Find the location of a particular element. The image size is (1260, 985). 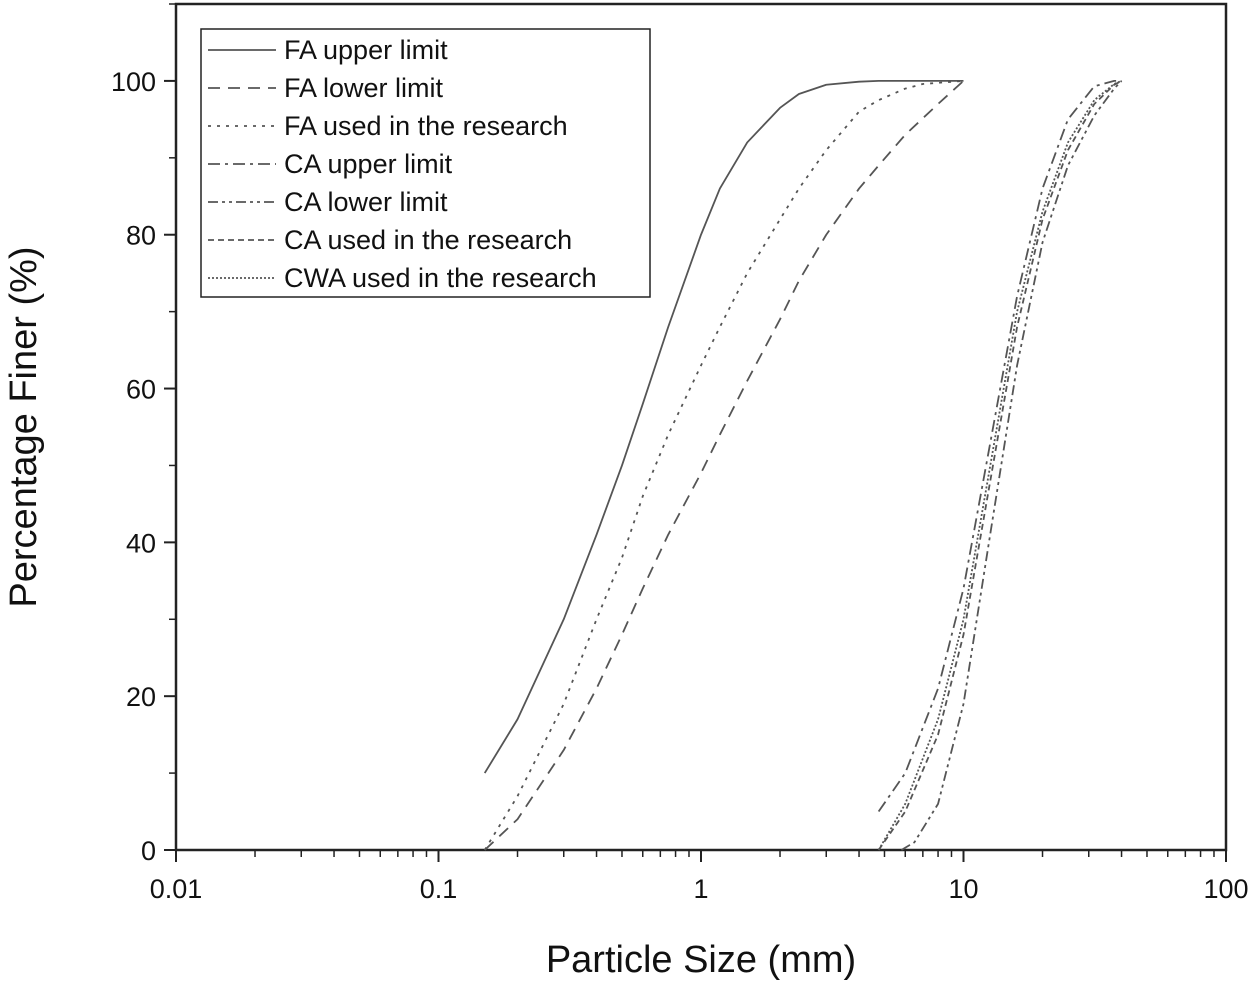

legend-box is located at coordinates (425, 163).